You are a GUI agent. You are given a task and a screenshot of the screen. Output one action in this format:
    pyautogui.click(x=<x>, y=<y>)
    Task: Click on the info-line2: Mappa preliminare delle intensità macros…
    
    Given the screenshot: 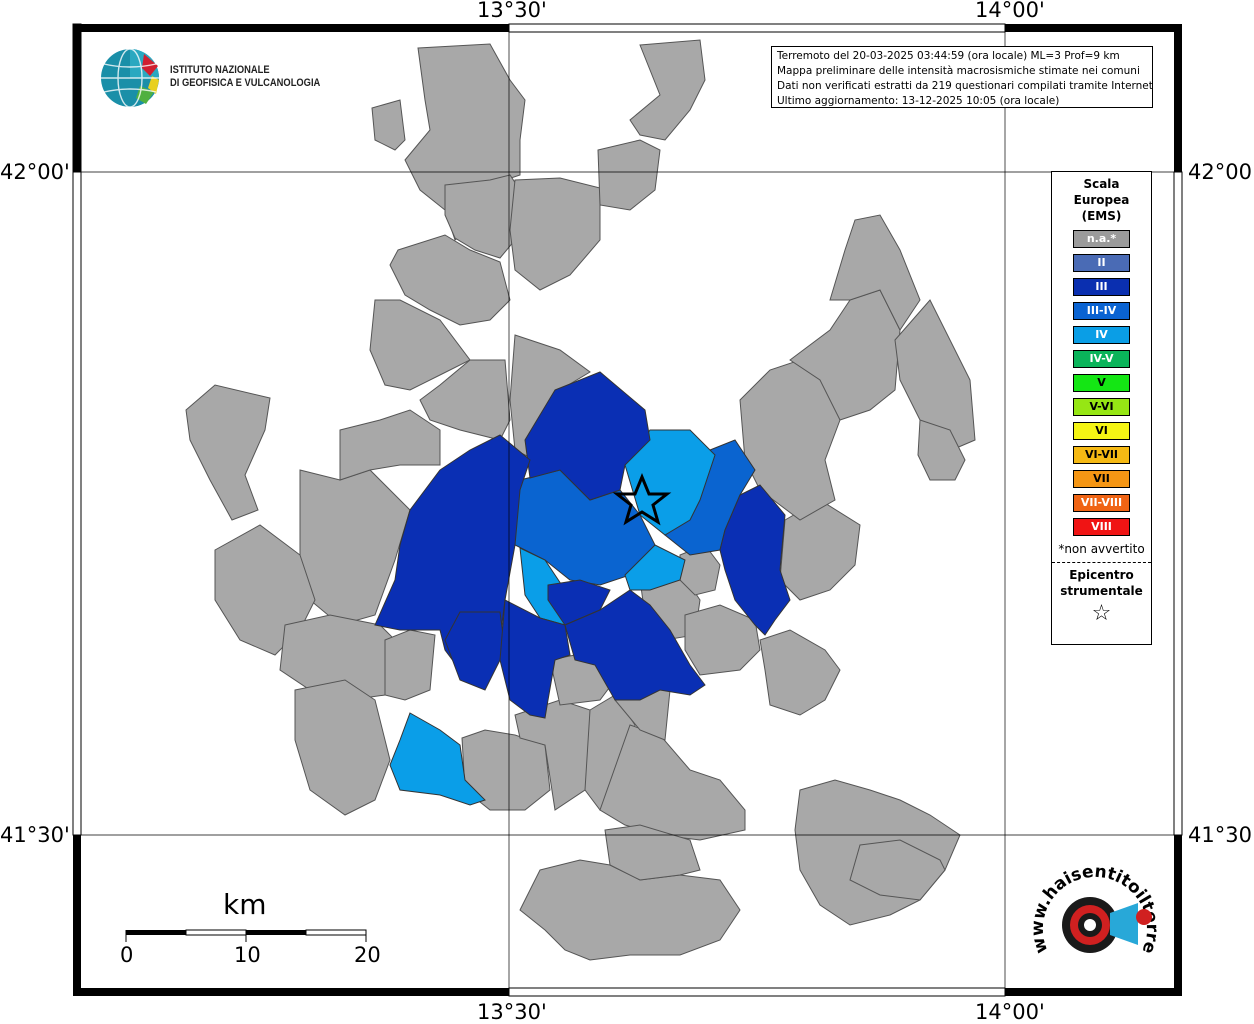 What is the action you would take?
    pyautogui.click(x=958, y=71)
    